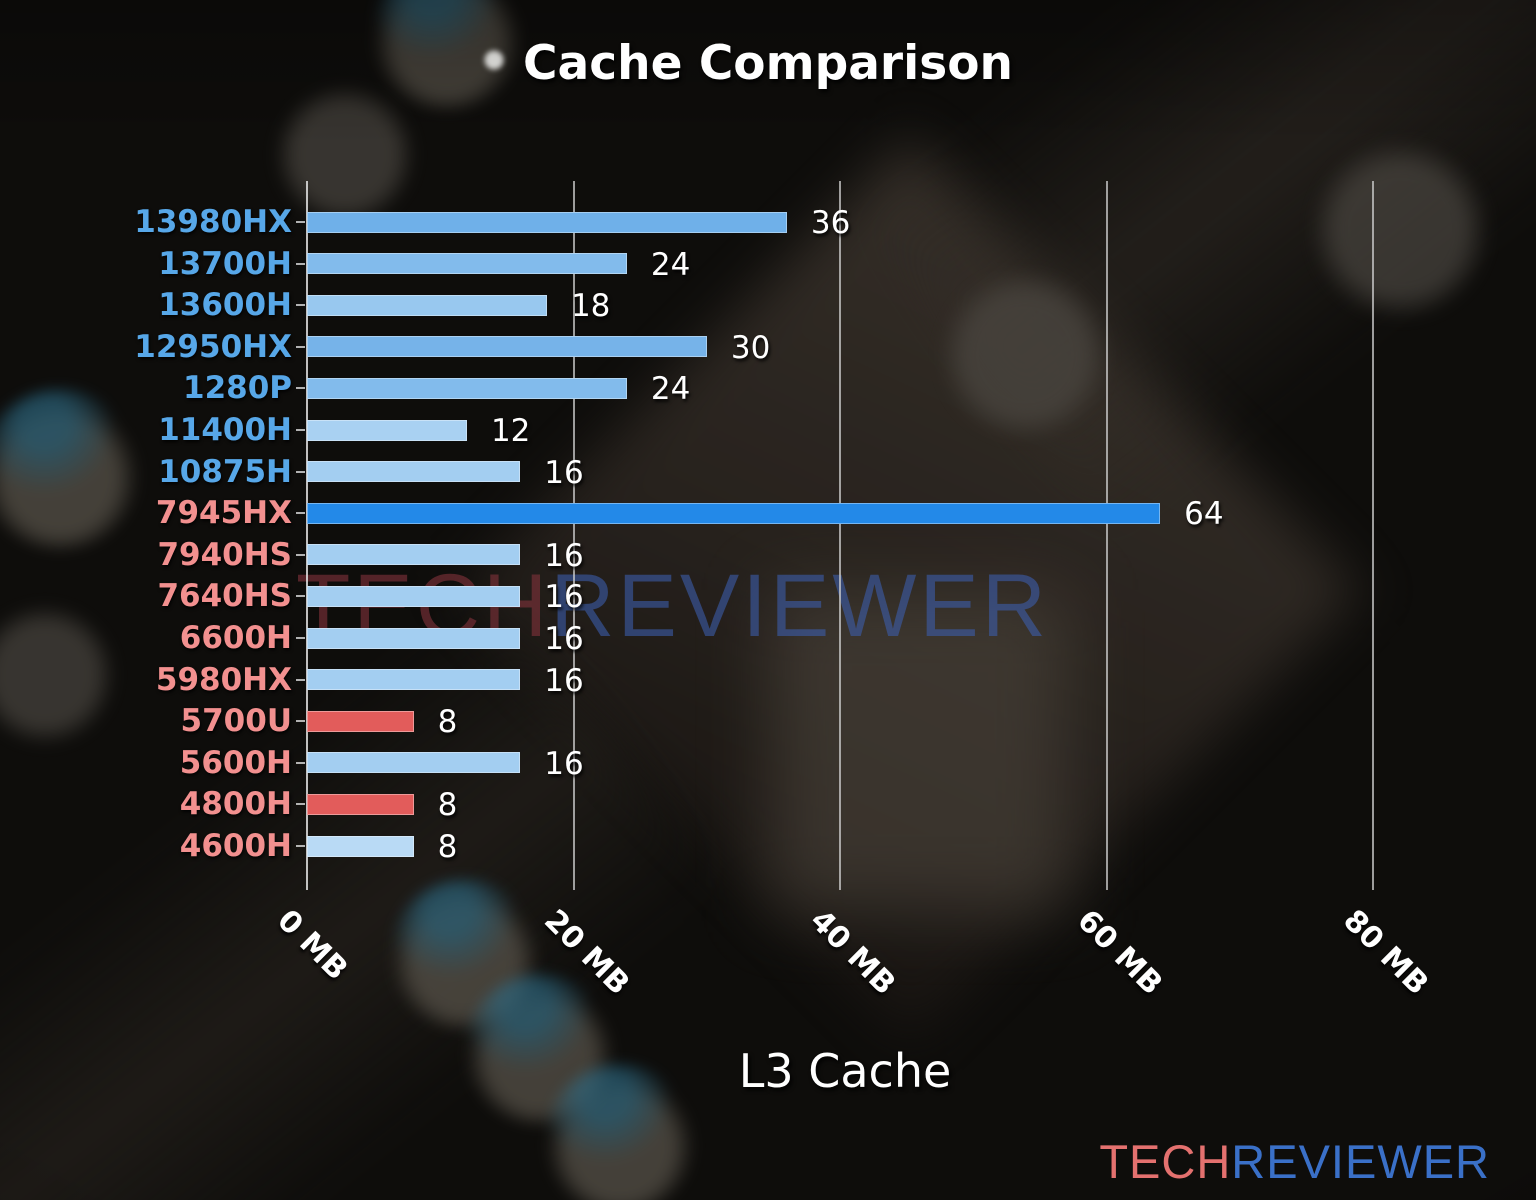 Image resolution: width=1536 pixels, height=1200 pixels. I want to click on value-label: 36, so click(830, 223).